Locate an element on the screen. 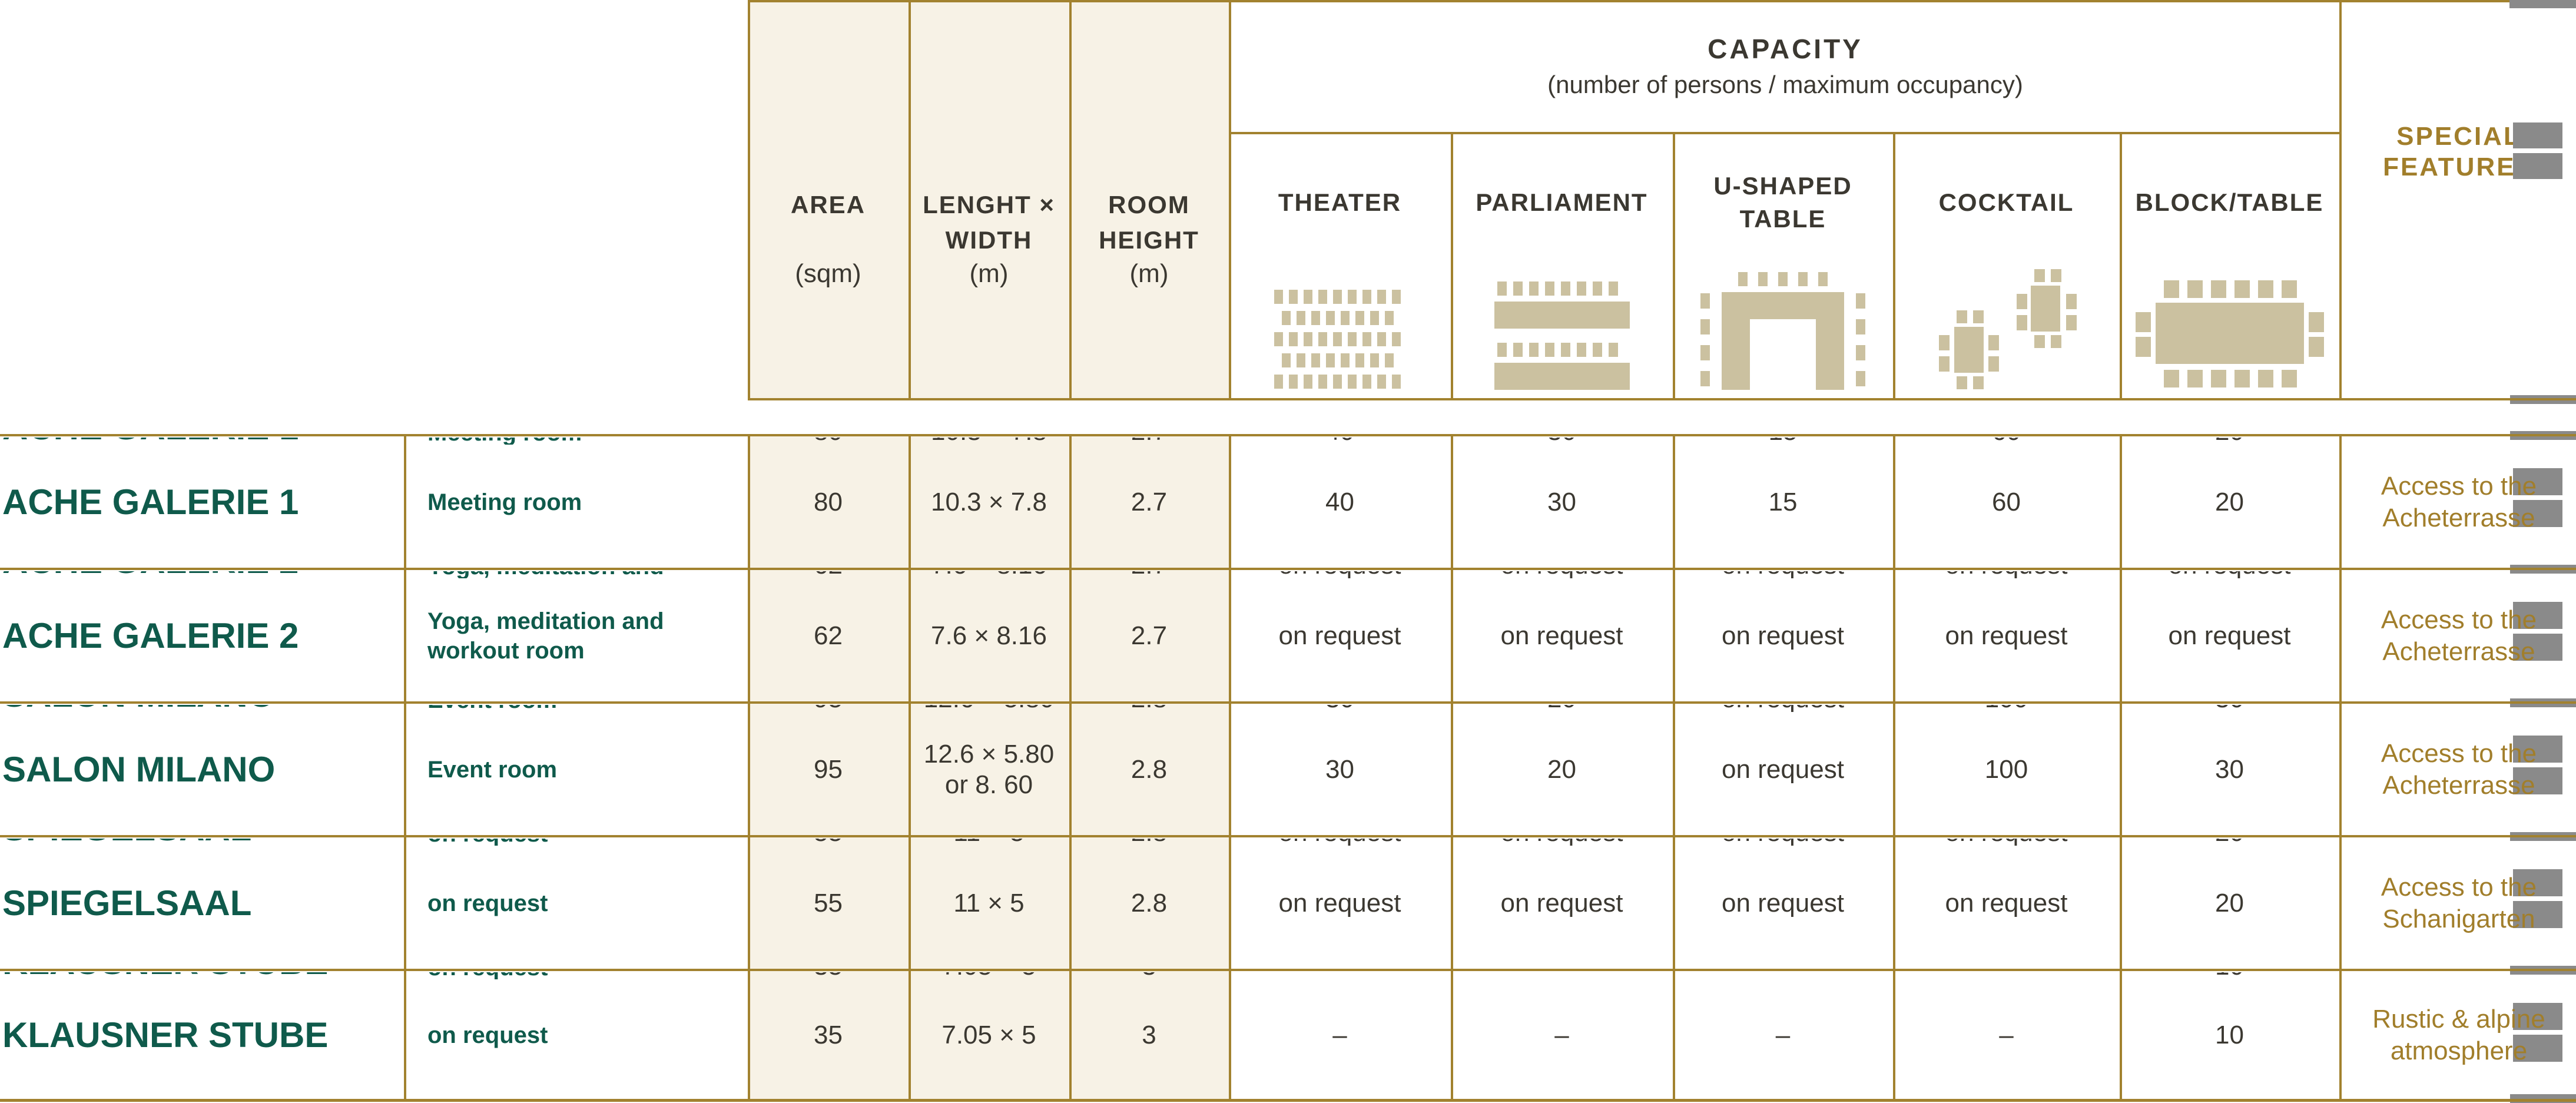 This screenshot has height=1103, width=2576. room-name-cell: ACHE GALERIE 2 ACHE GALERIE 2 is located at coordinates (202, 636).